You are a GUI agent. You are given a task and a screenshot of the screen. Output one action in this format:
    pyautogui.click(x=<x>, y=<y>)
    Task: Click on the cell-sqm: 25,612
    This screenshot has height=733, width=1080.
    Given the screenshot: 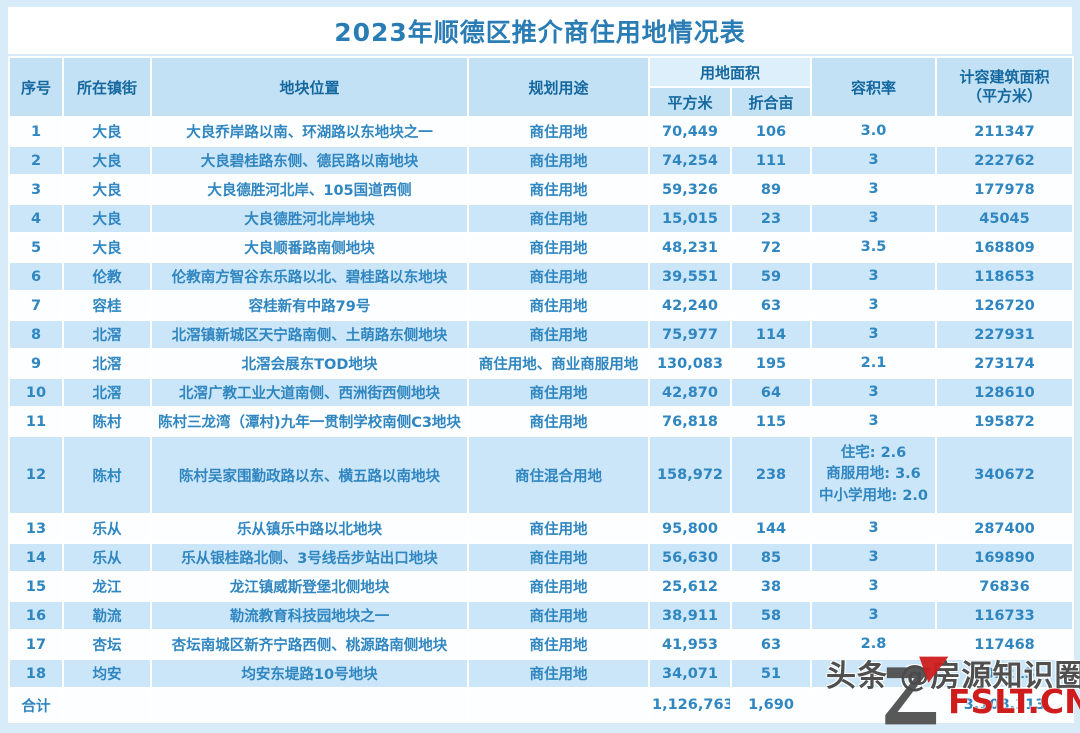 What is the action you would take?
    pyautogui.click(x=690, y=586)
    